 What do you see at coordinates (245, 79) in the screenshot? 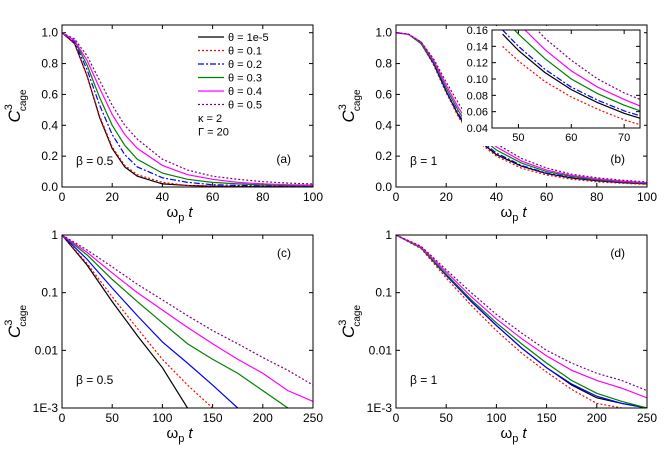
I see `legend-label: θ = 0.3` at bounding box center [245, 79].